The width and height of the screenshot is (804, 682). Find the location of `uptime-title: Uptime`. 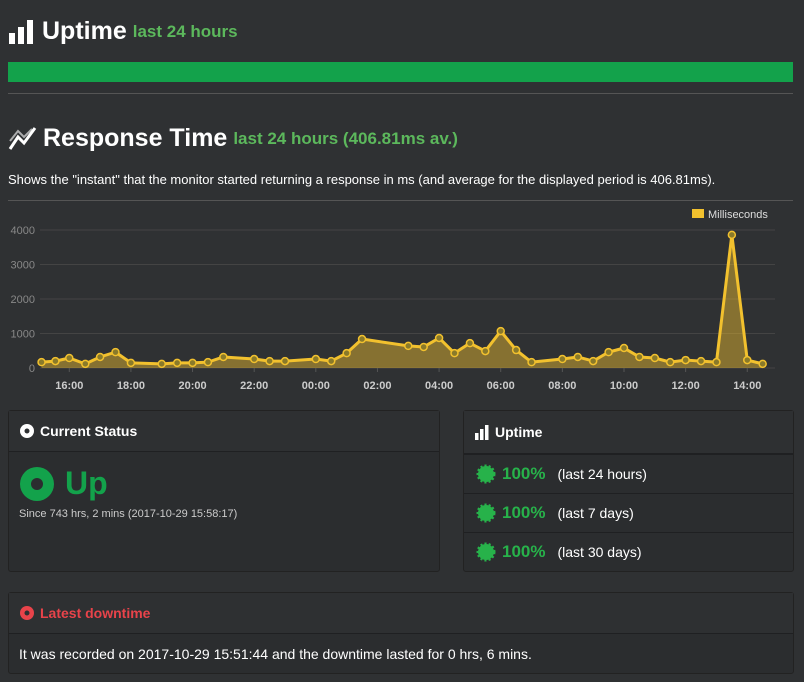

uptime-title: Uptime is located at coordinates (84, 31).